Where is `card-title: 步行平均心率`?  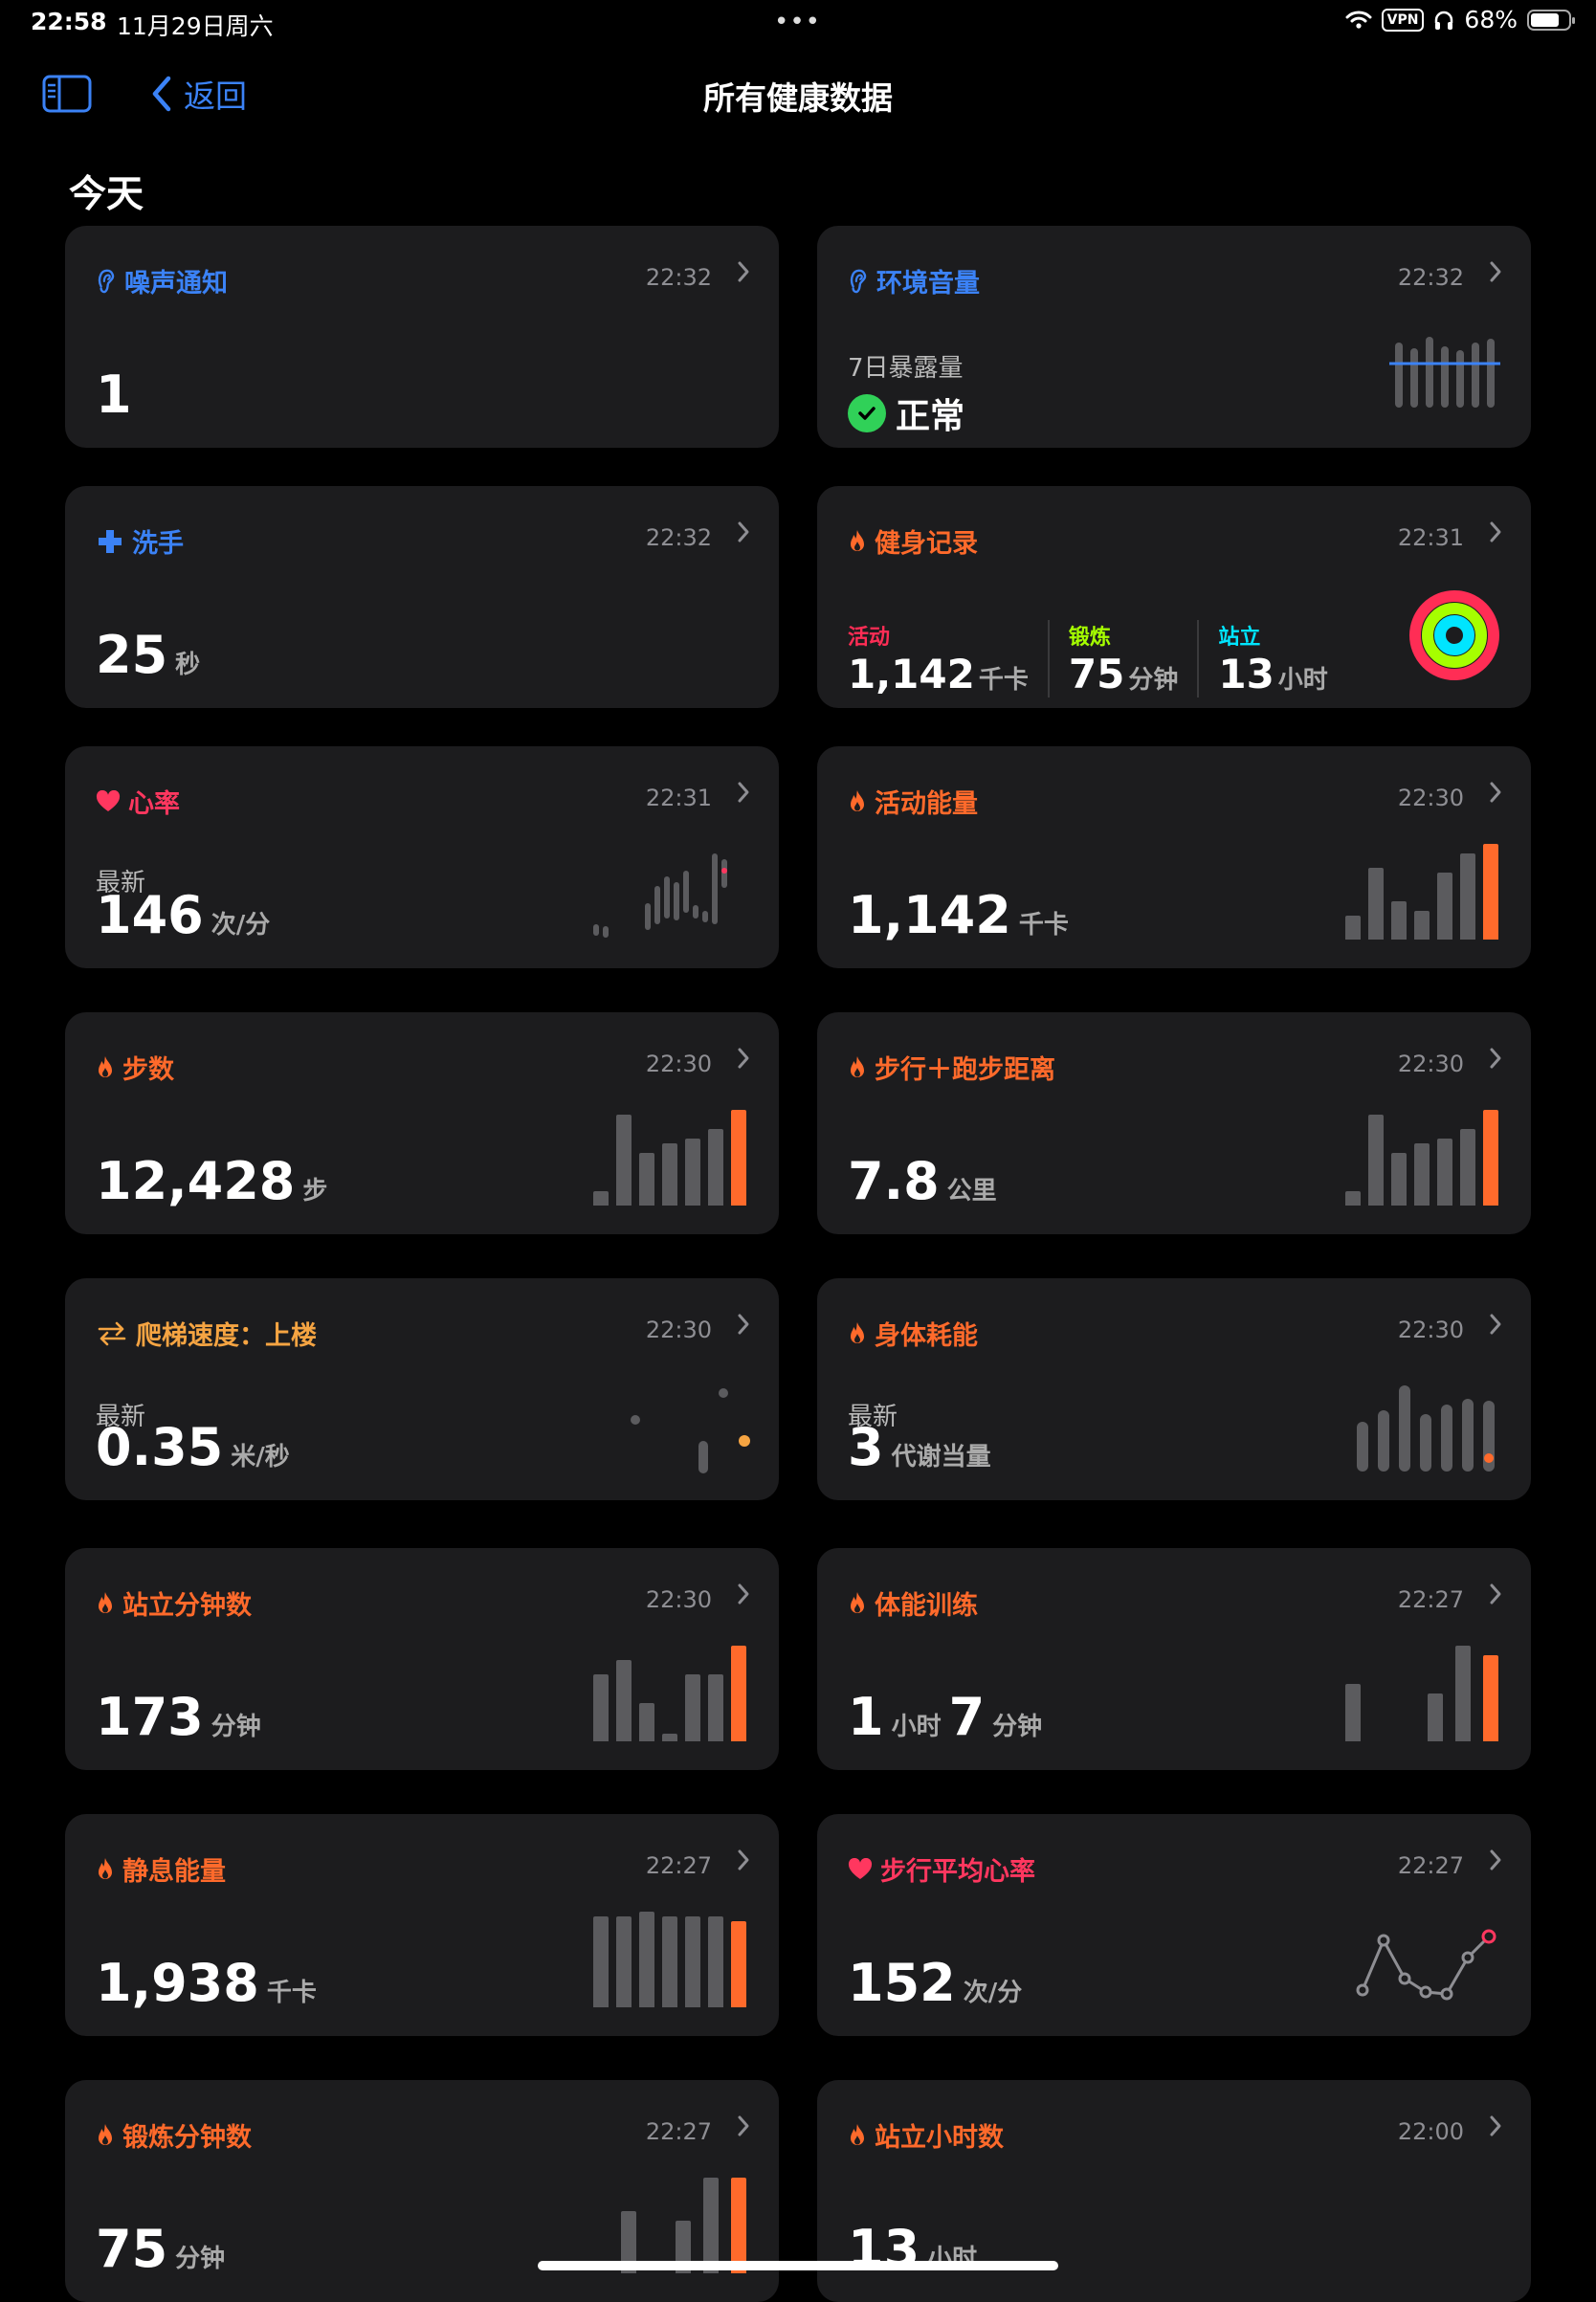 card-title: 步行平均心率 is located at coordinates (958, 1872).